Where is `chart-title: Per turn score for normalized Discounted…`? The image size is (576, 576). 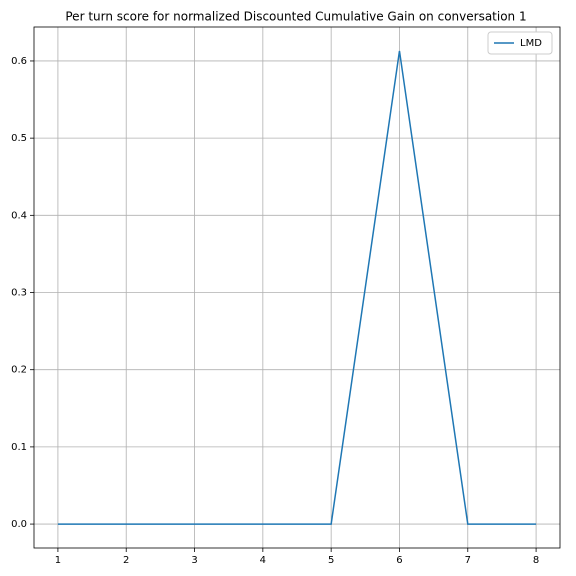
chart-title: Per turn score for normalized Discounted… is located at coordinates (295, 17).